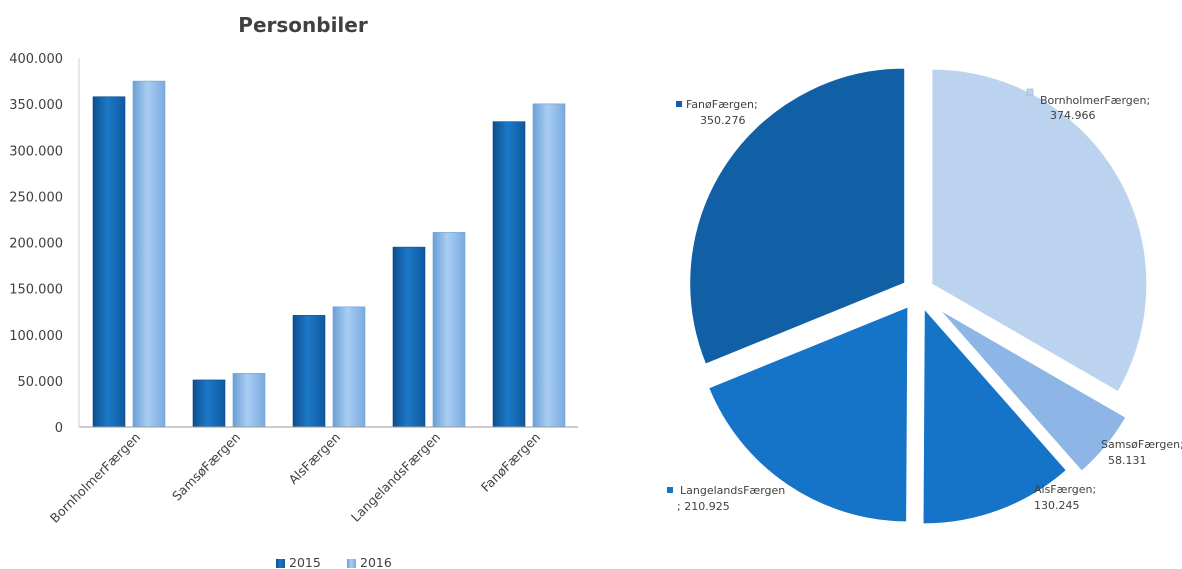 The image size is (1182, 569). Describe the element at coordinates (395, 477) in the screenshot. I see `x-tick-label: LangelandsFærgen` at that location.